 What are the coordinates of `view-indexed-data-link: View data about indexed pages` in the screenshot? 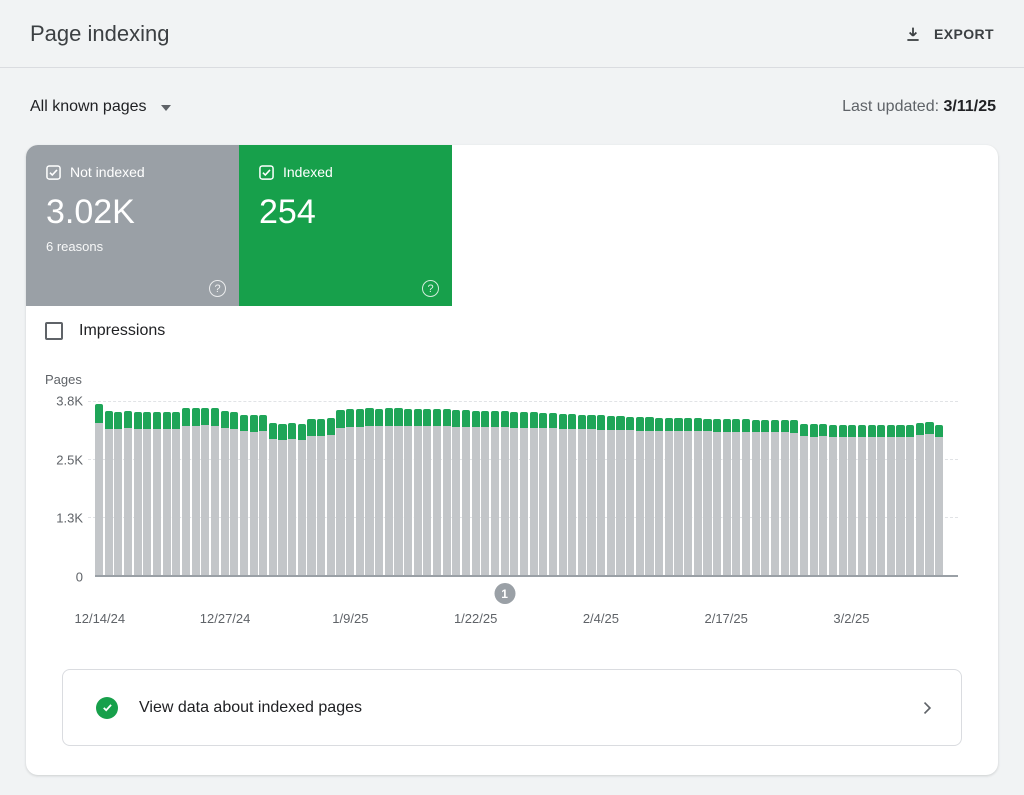 It's located at (512, 707).